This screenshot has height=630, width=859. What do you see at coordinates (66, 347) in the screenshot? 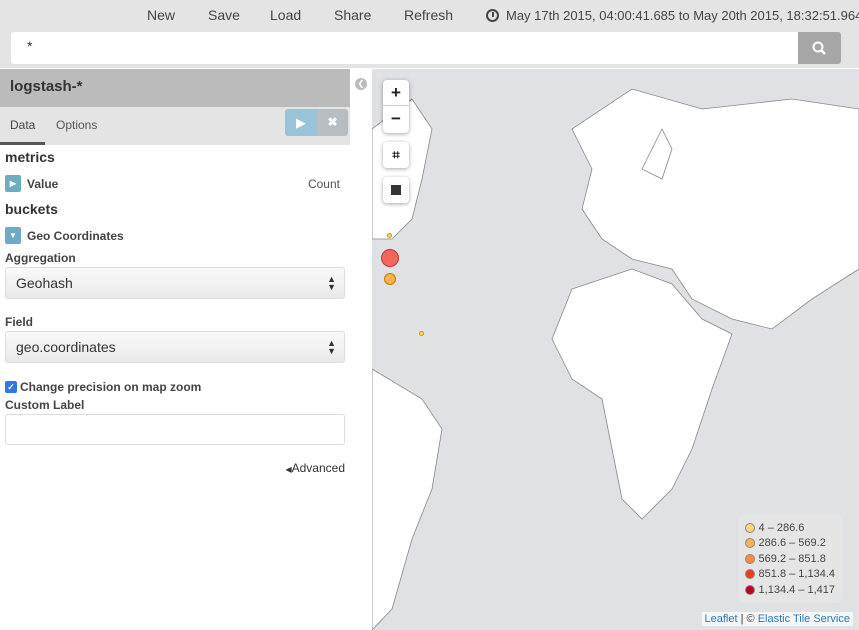
I see `field-value: geo.coordinates` at bounding box center [66, 347].